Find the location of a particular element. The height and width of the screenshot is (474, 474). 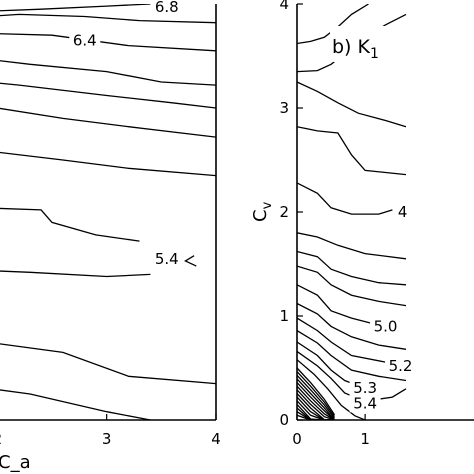

right-y-tick-label: 2 is located at coordinates (284, 212).